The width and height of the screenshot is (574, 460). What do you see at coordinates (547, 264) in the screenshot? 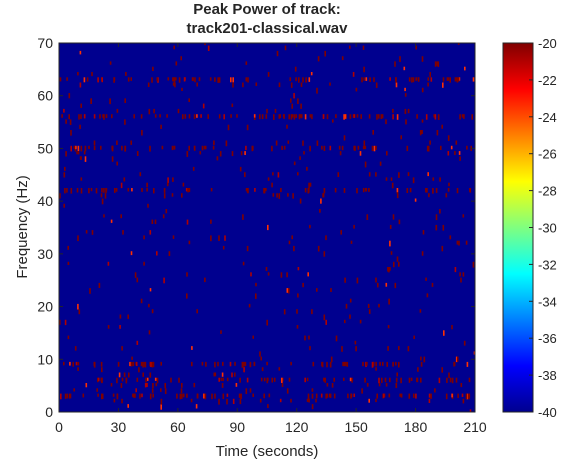
I see `colorbar-tick-label: -32` at bounding box center [547, 264].